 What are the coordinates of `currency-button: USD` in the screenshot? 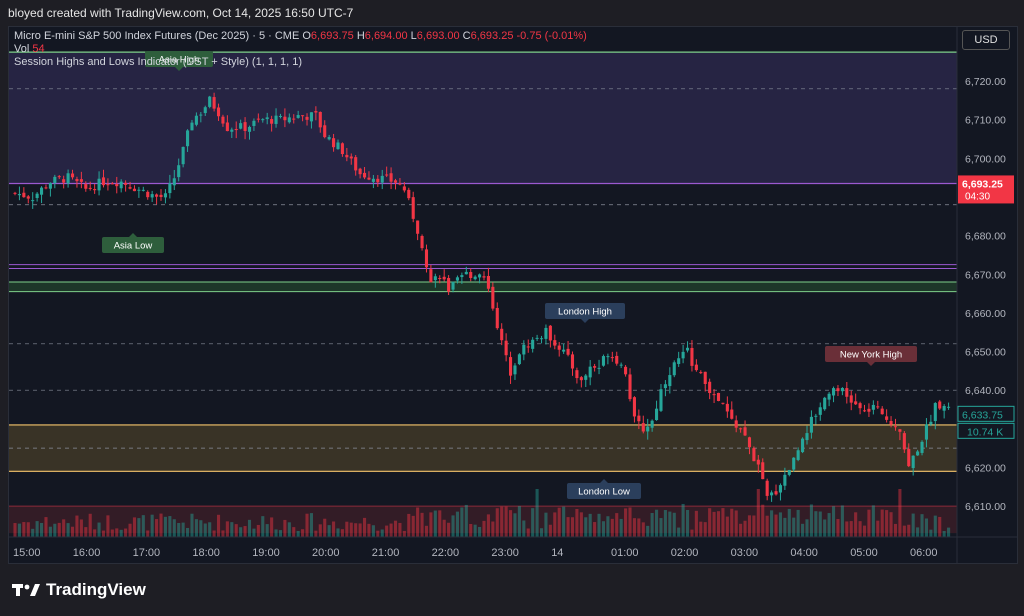 It's located at (986, 40).